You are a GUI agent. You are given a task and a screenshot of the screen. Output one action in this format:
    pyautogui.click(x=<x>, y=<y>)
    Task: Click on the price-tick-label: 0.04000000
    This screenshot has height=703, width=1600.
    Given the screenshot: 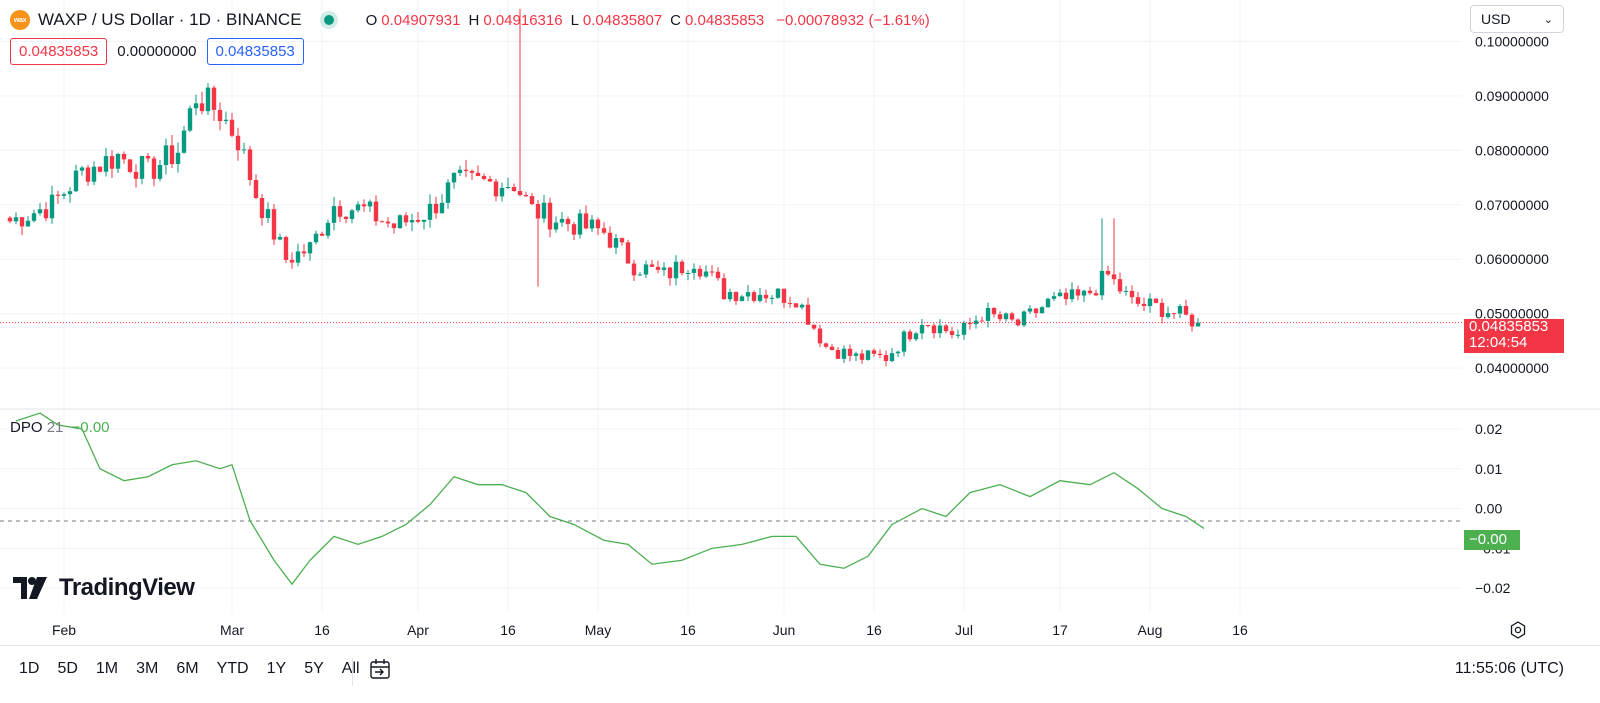 What is the action you would take?
    pyautogui.click(x=1512, y=368)
    